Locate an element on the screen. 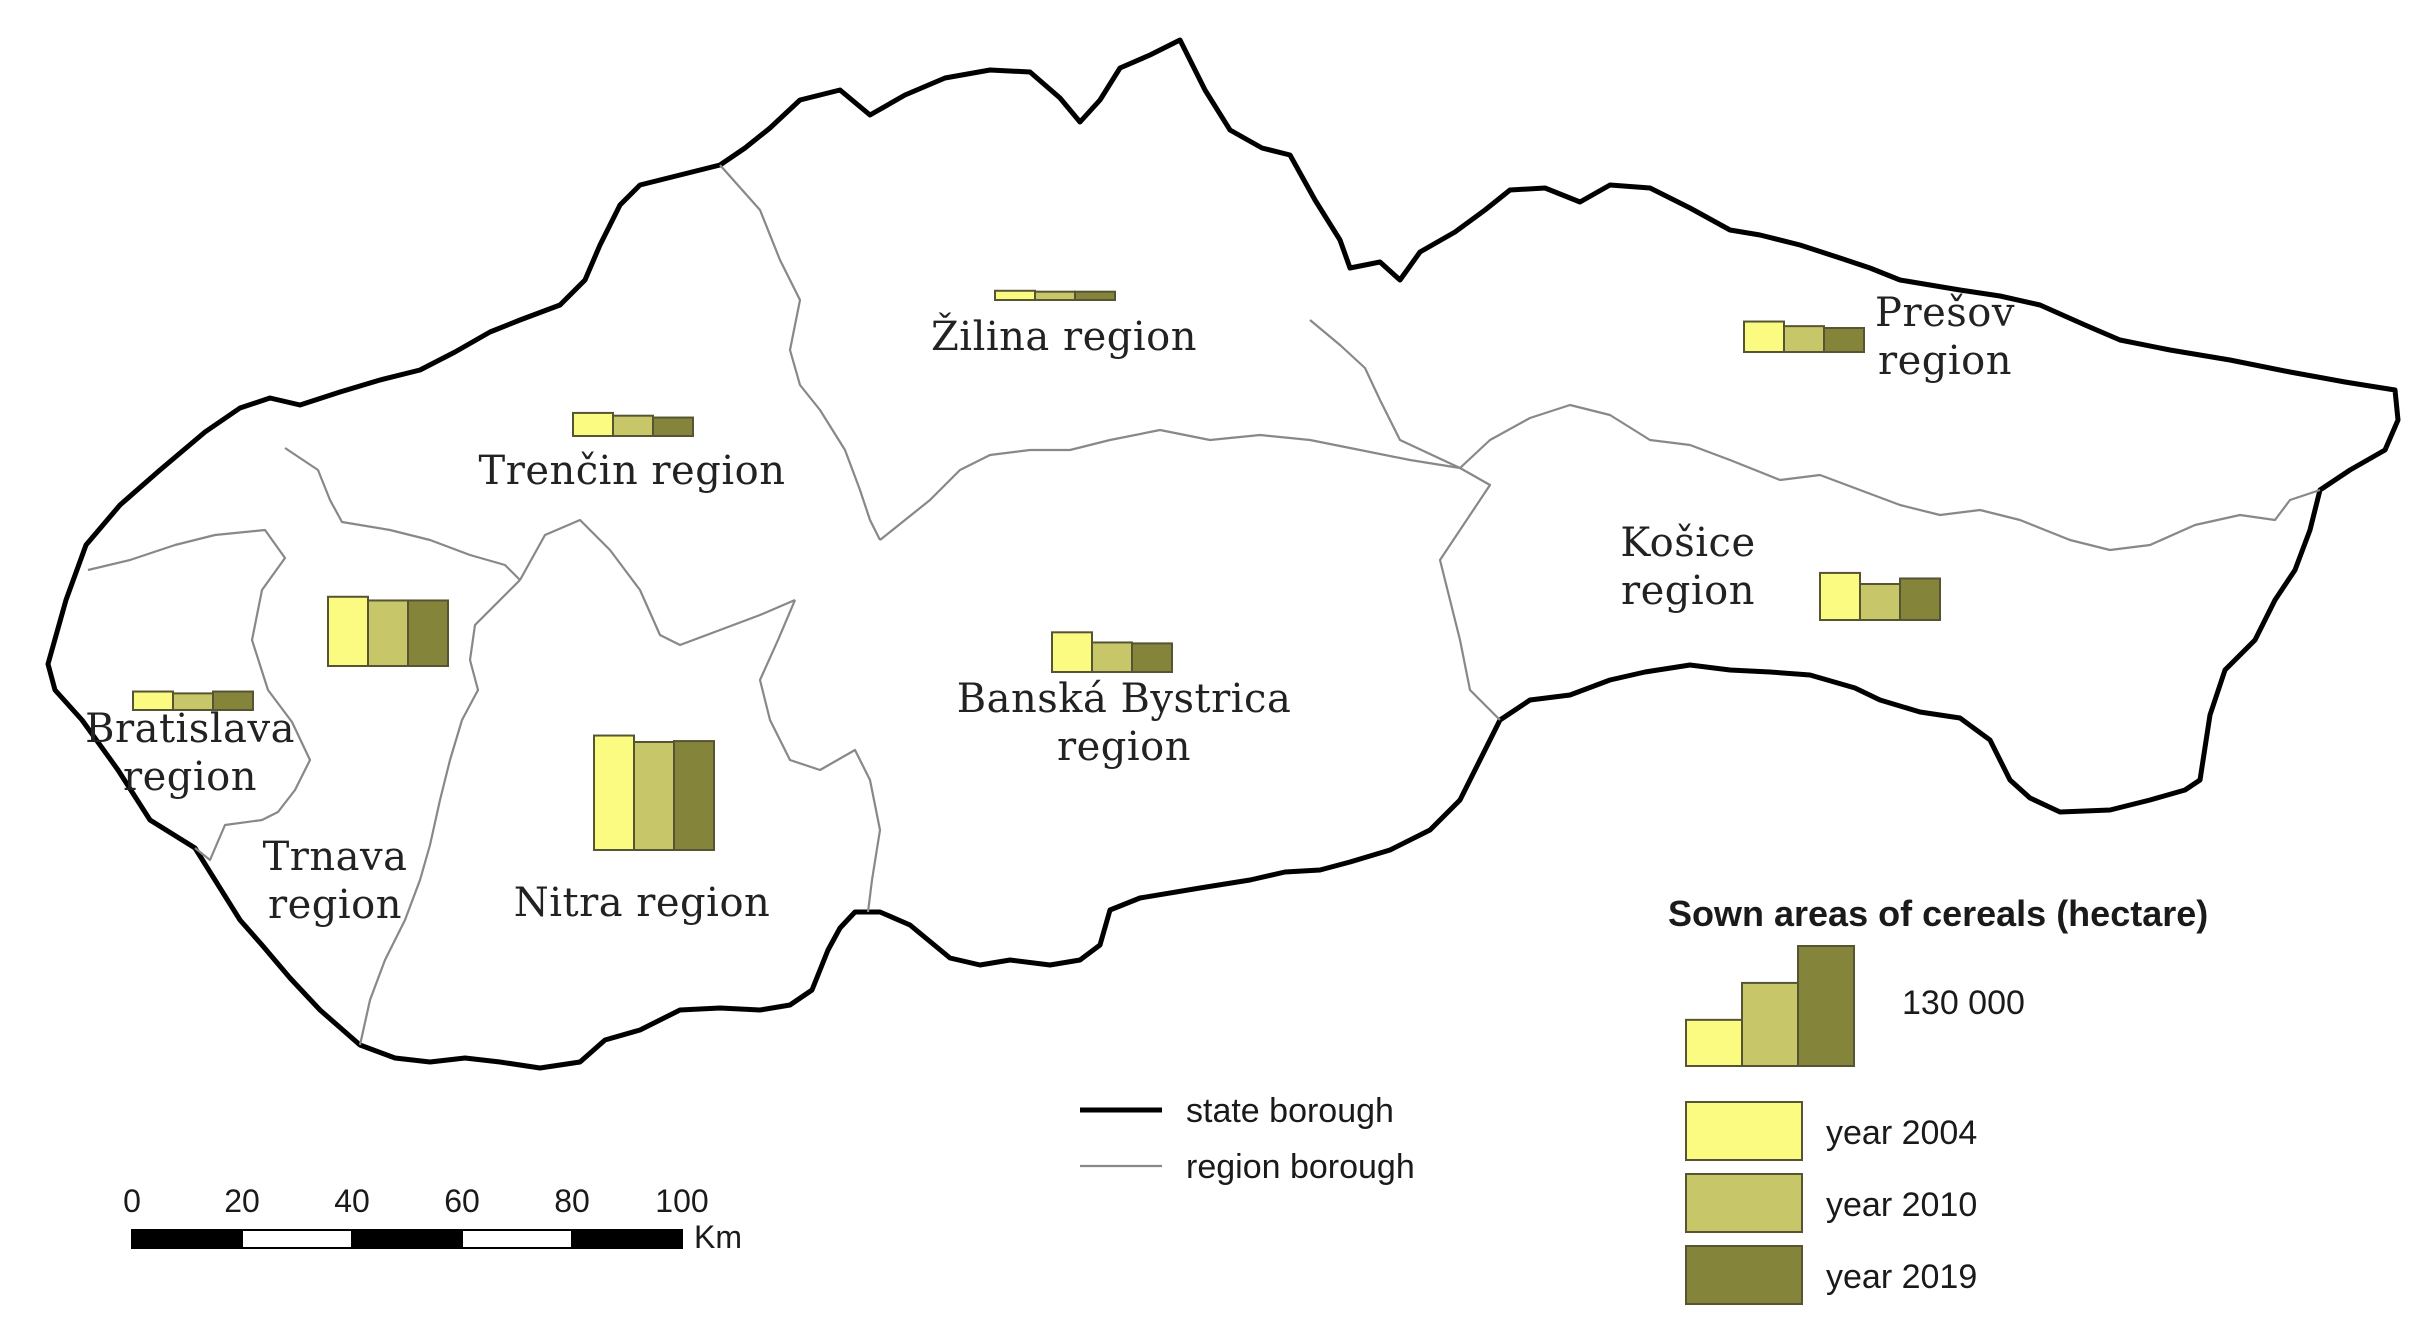 The image size is (2423, 1339). region-label-line: Nitra region is located at coordinates (642, 903).